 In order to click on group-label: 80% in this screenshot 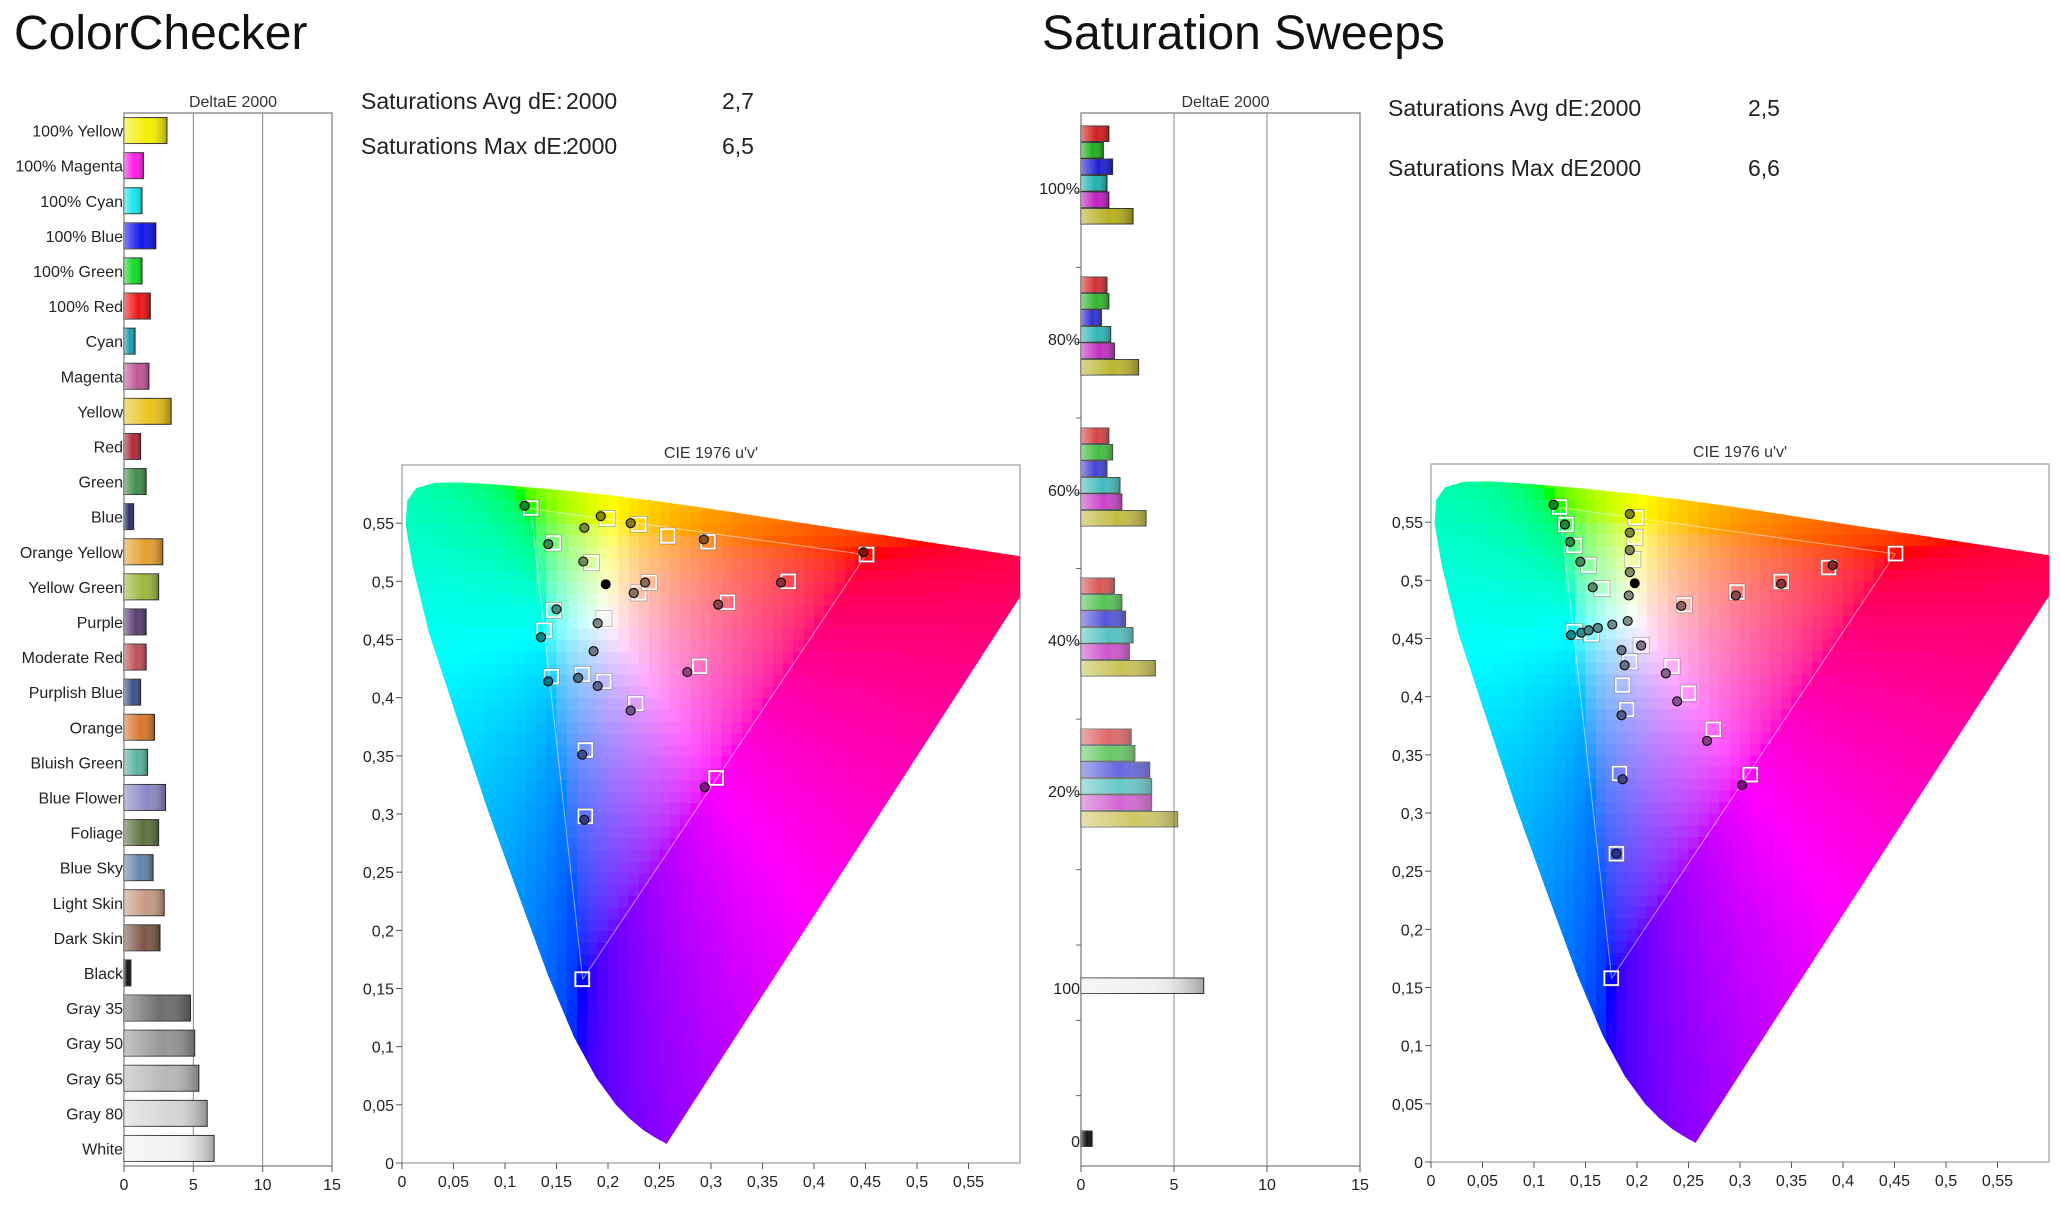, I will do `click(1064, 340)`.